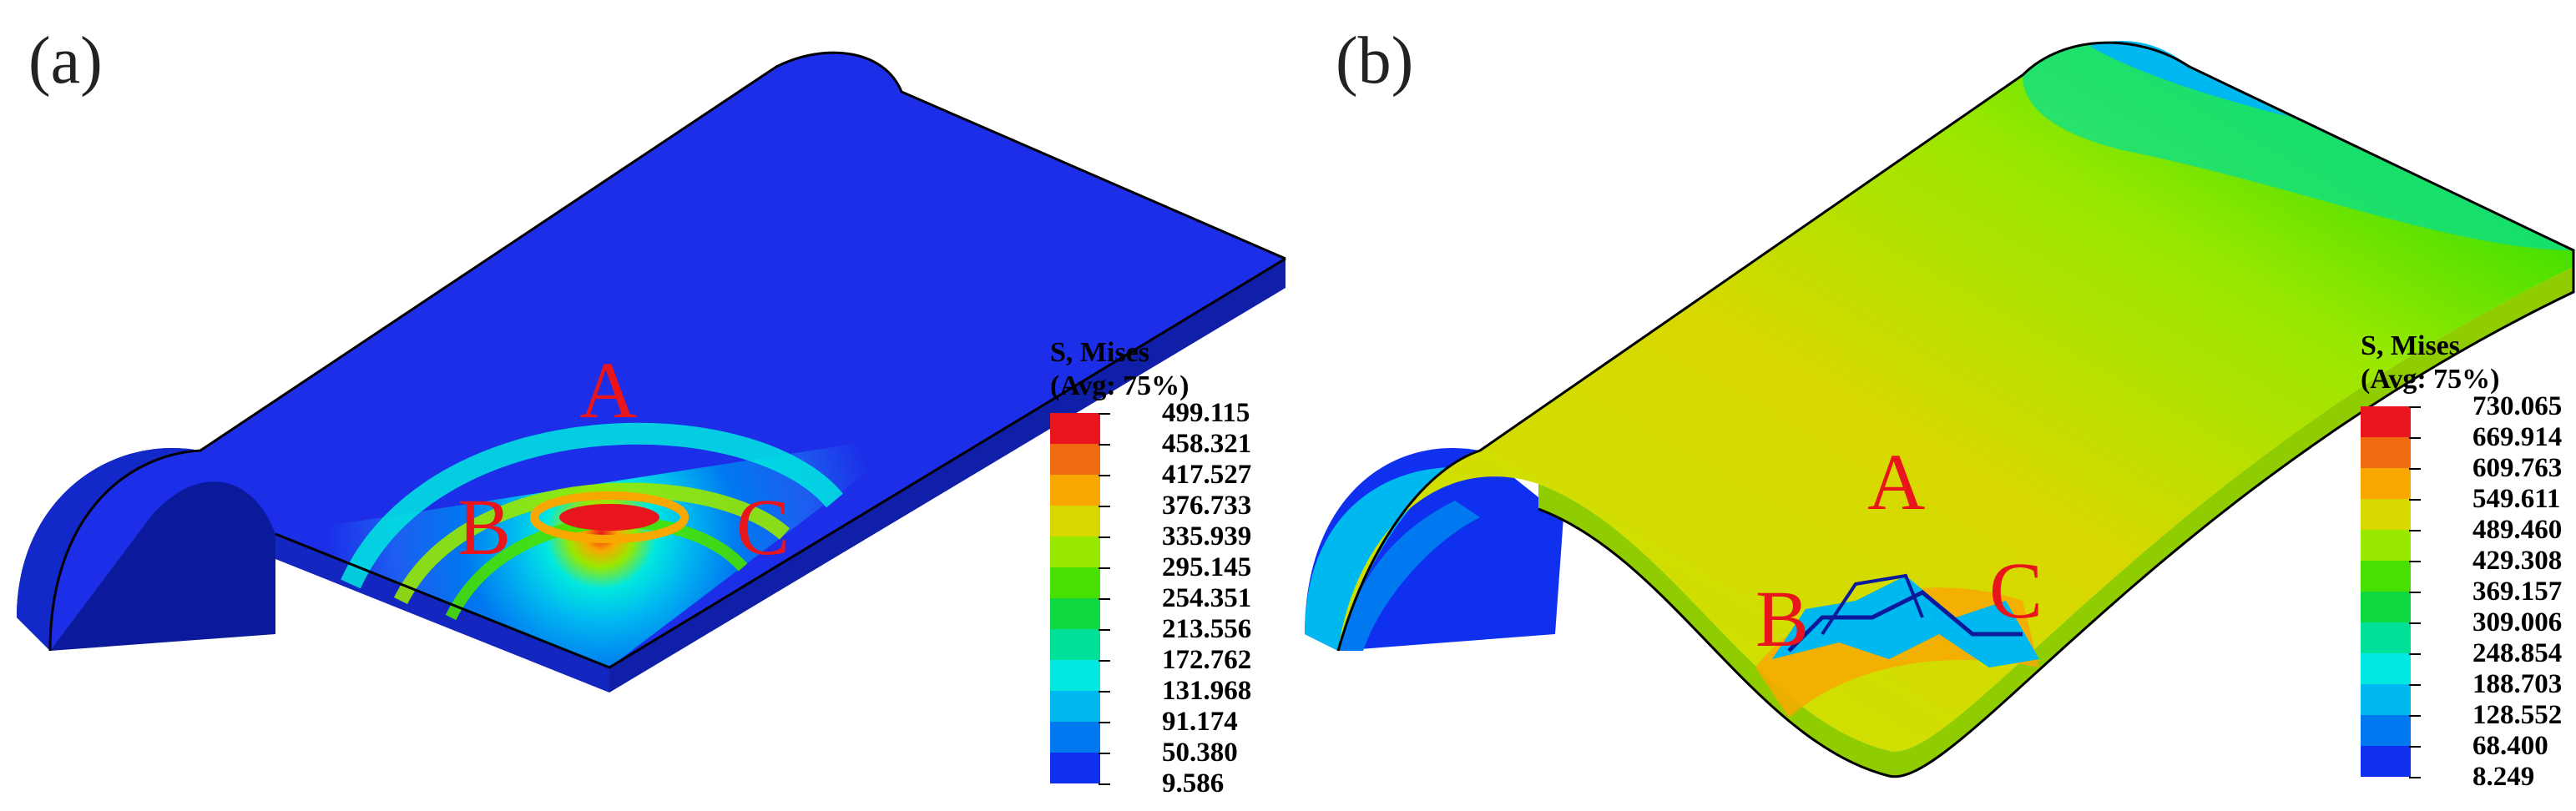 This screenshot has height=811, width=2576. I want to click on legend-value: 172.762, so click(1207, 660).